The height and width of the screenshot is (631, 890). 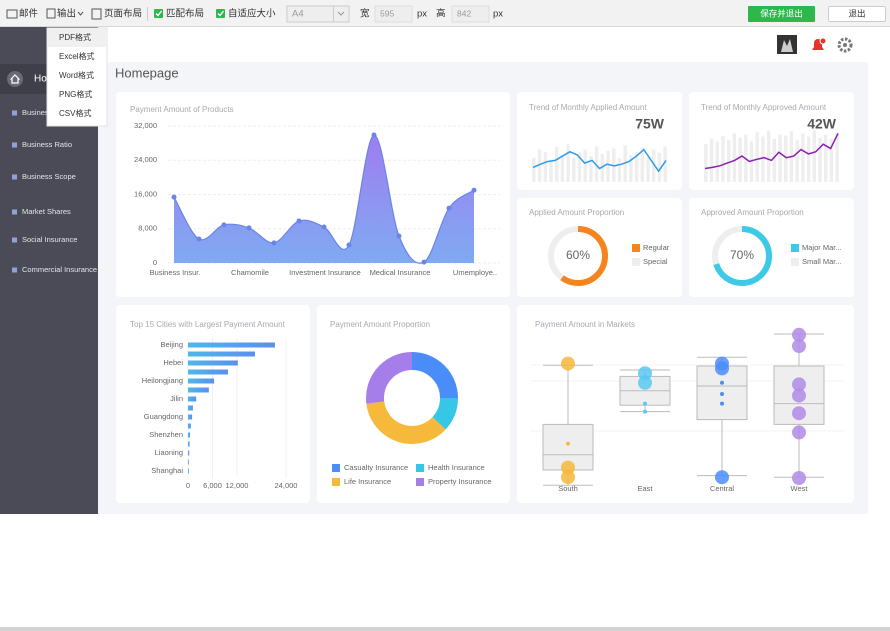 I want to click on mail: 邮件, so click(x=29, y=14).